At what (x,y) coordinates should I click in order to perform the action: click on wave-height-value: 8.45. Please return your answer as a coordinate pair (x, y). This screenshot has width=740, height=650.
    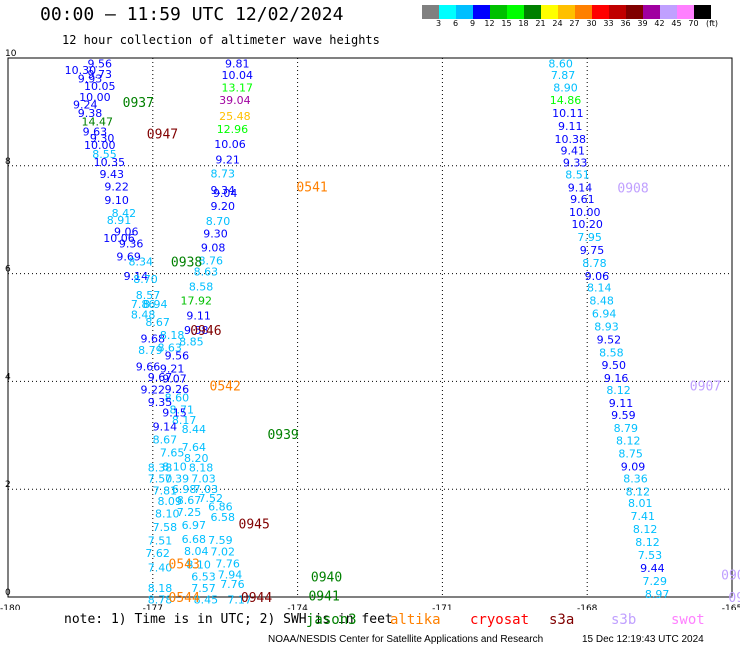
    Looking at the image, I should click on (206, 600).